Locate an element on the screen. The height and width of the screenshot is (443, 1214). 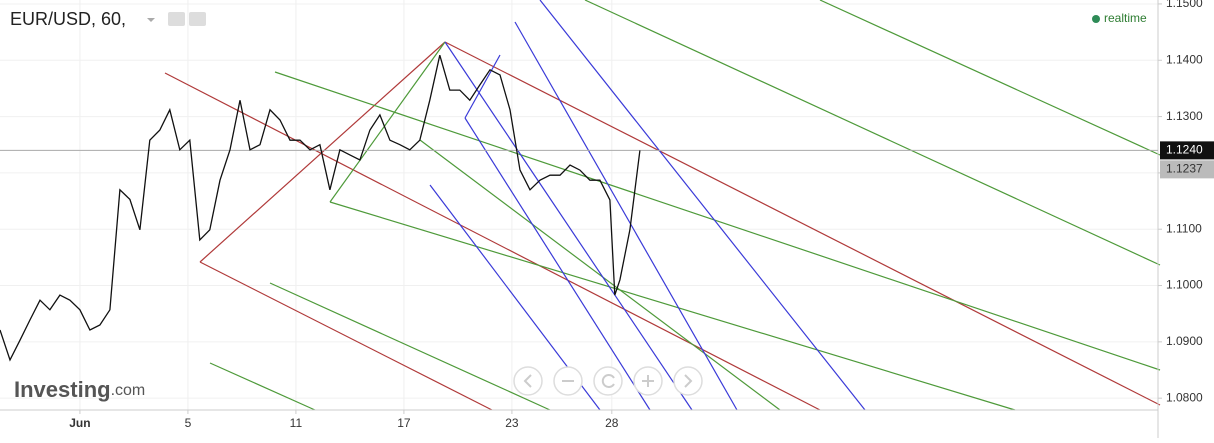
last-price-box is located at coordinates (1187, 150).